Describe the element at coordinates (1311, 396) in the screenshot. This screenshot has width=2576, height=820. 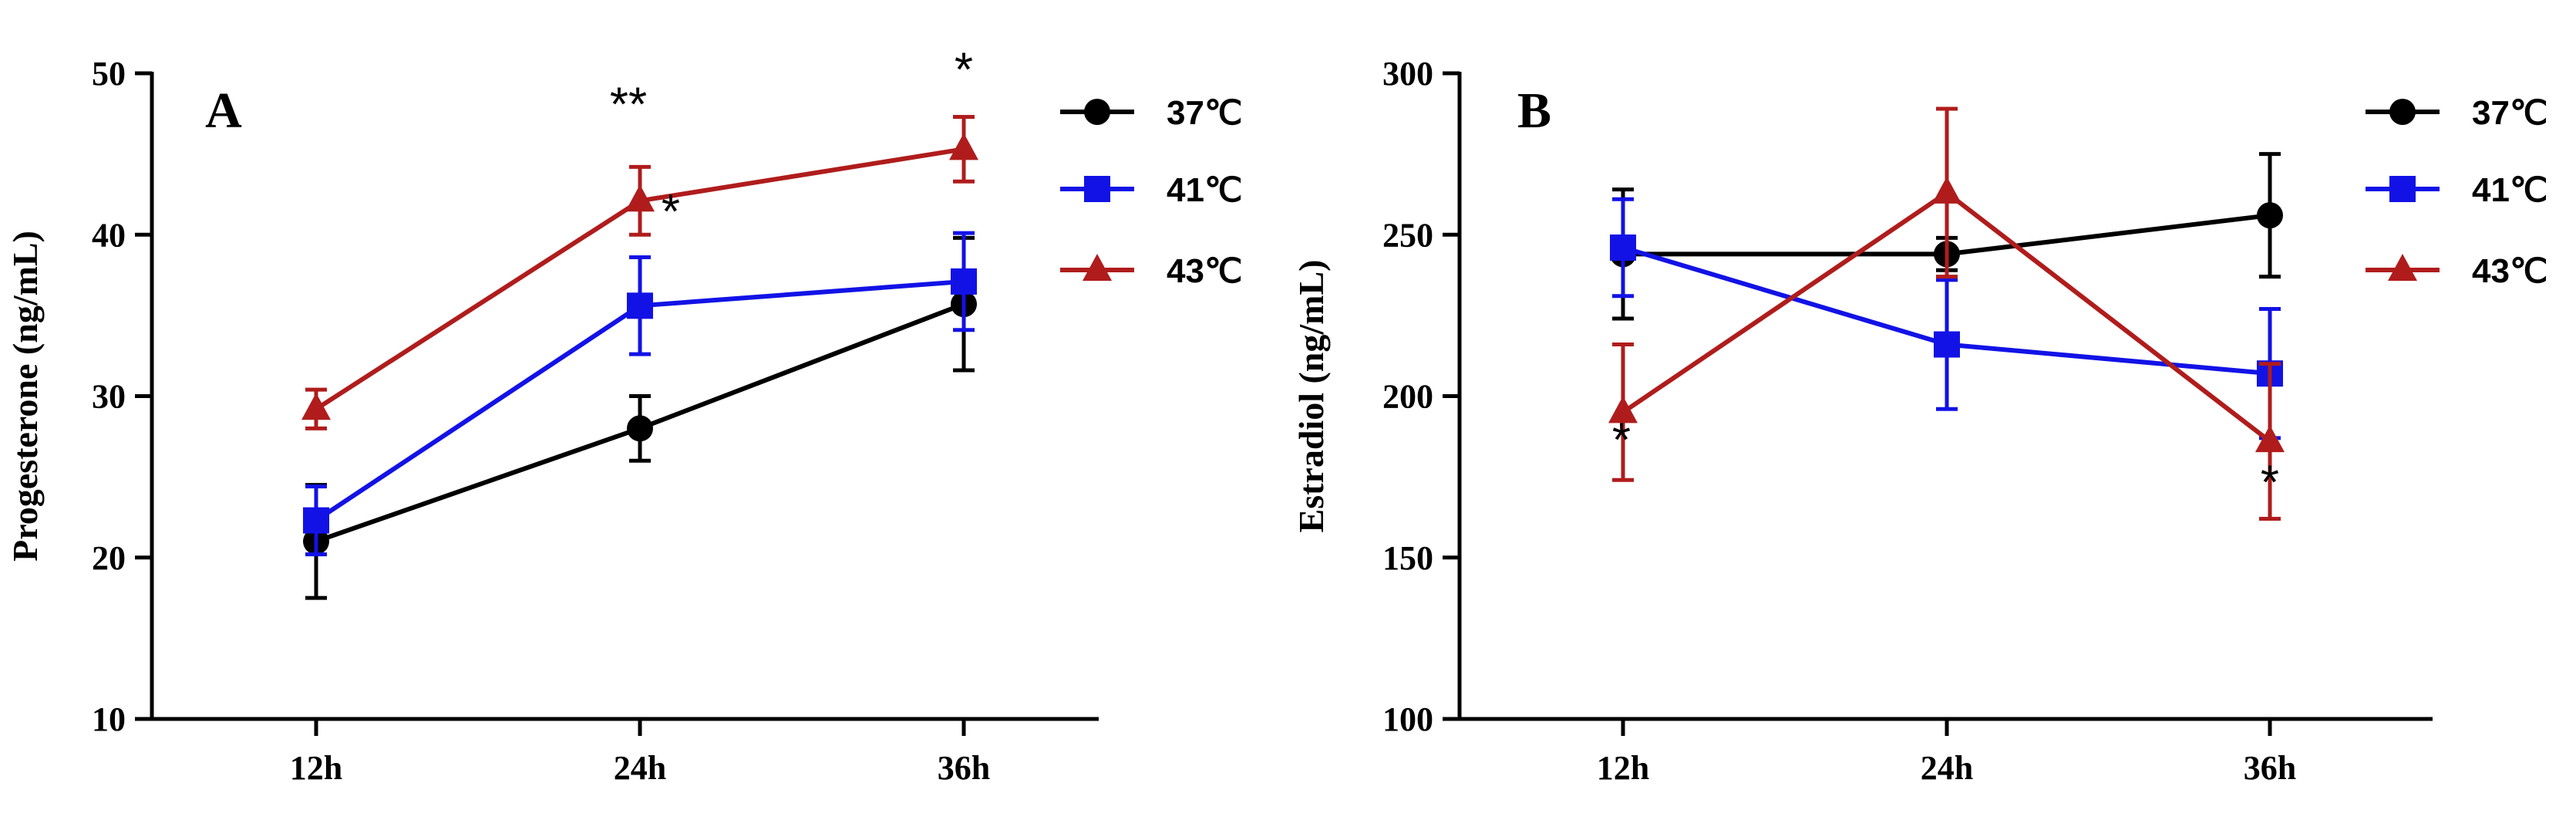
I see `y-axis-title: Estradiol (ng/mL)` at that location.